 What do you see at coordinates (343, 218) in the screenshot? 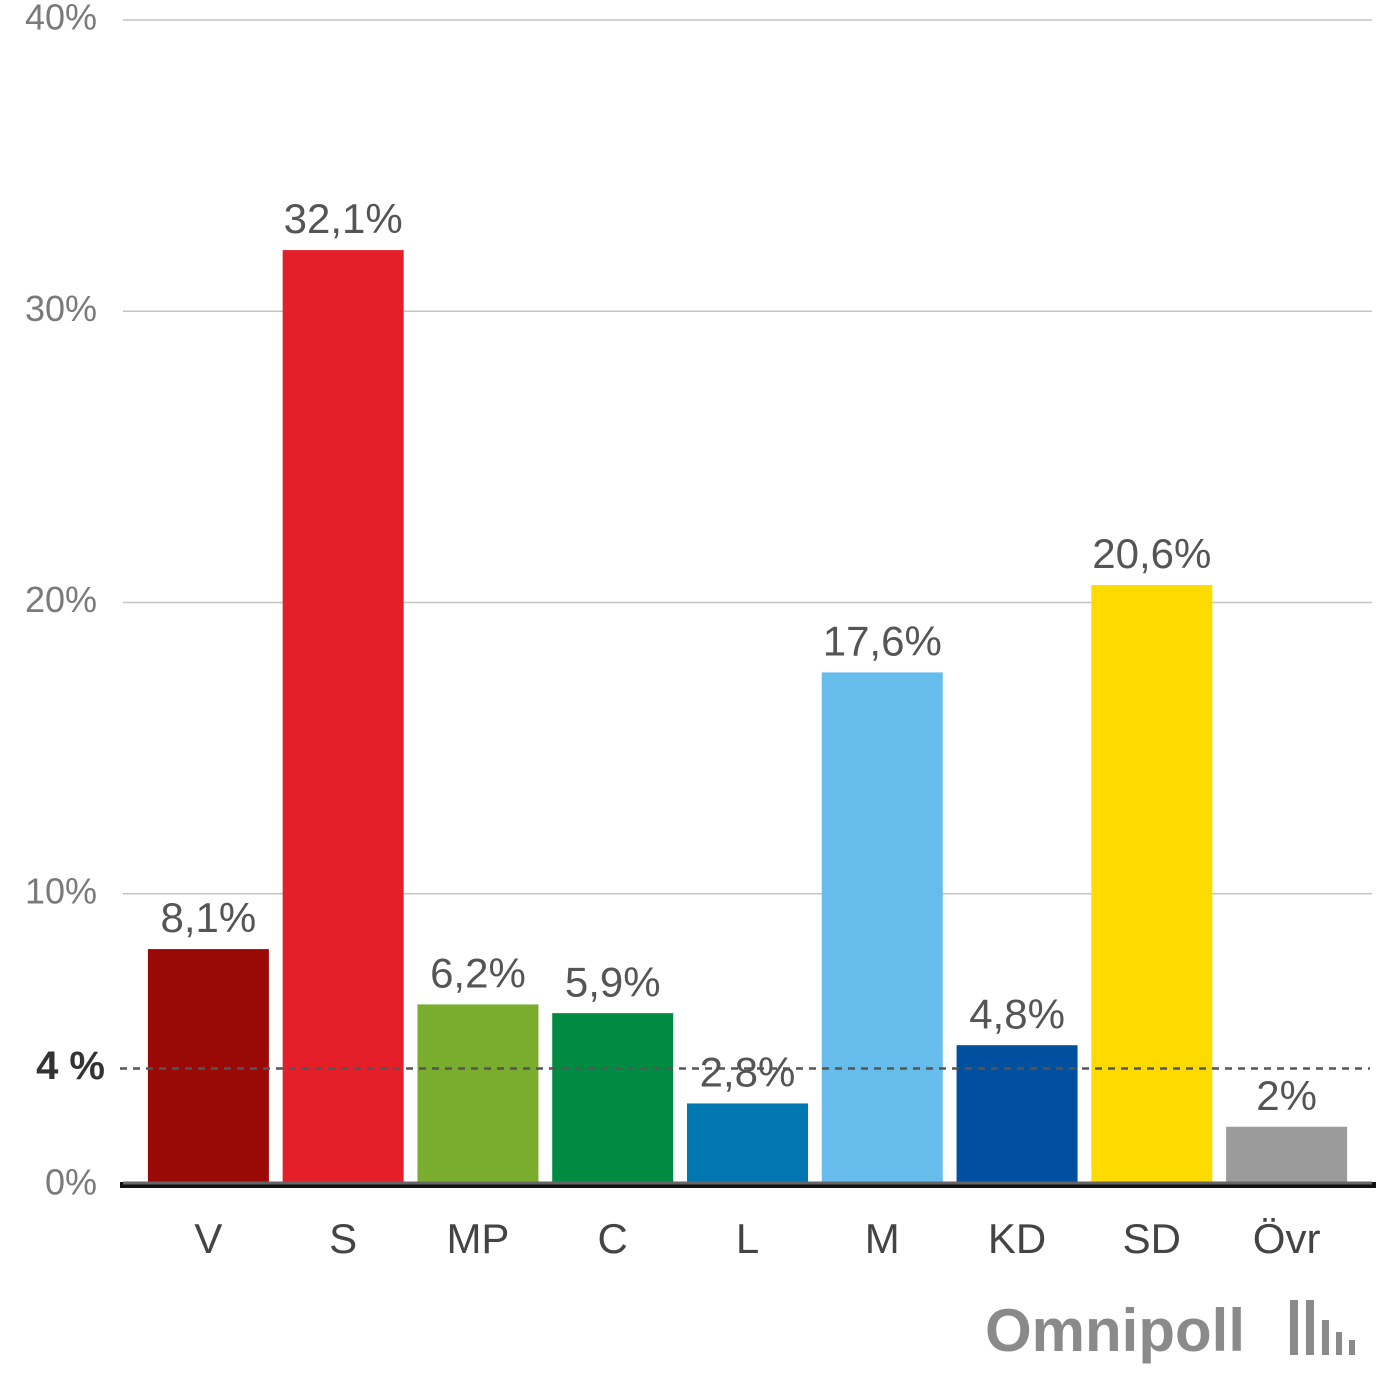
I see `value-label: 32,1%` at bounding box center [343, 218].